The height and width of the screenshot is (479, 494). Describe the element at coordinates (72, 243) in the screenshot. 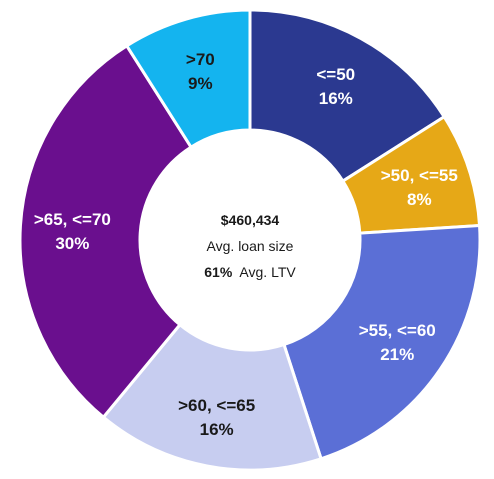

I see `slice-value-label: 30%` at that location.